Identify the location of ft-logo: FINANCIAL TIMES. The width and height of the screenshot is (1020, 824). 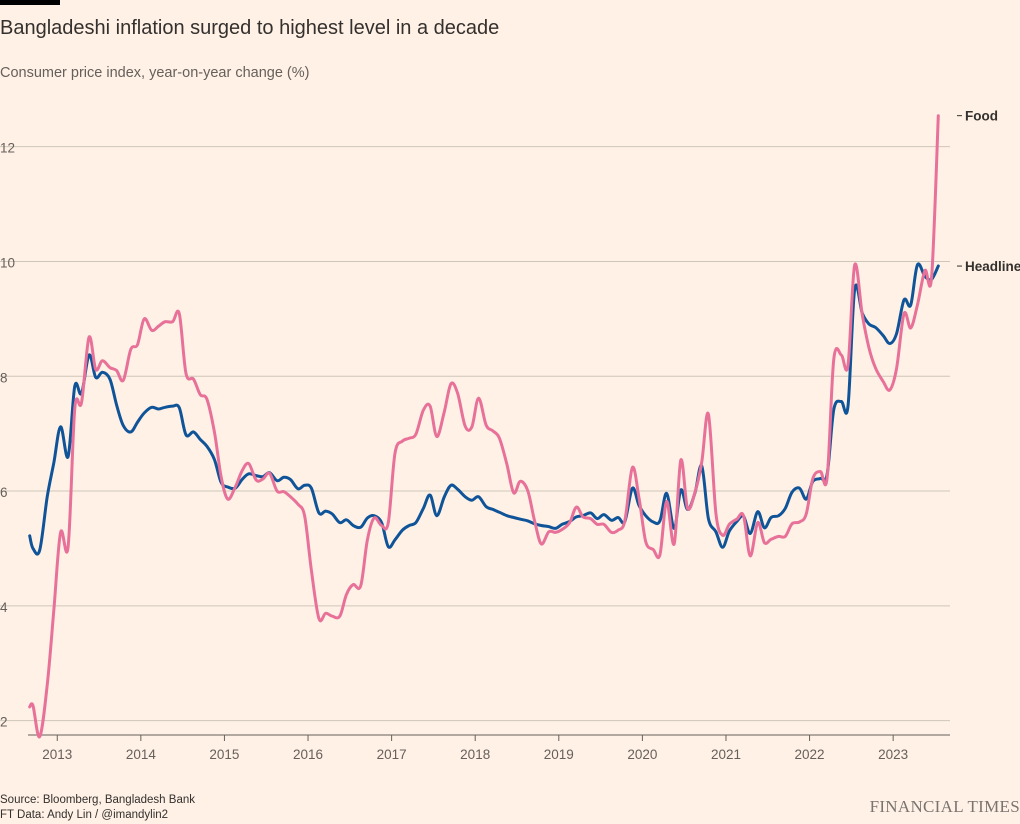
(944, 806).